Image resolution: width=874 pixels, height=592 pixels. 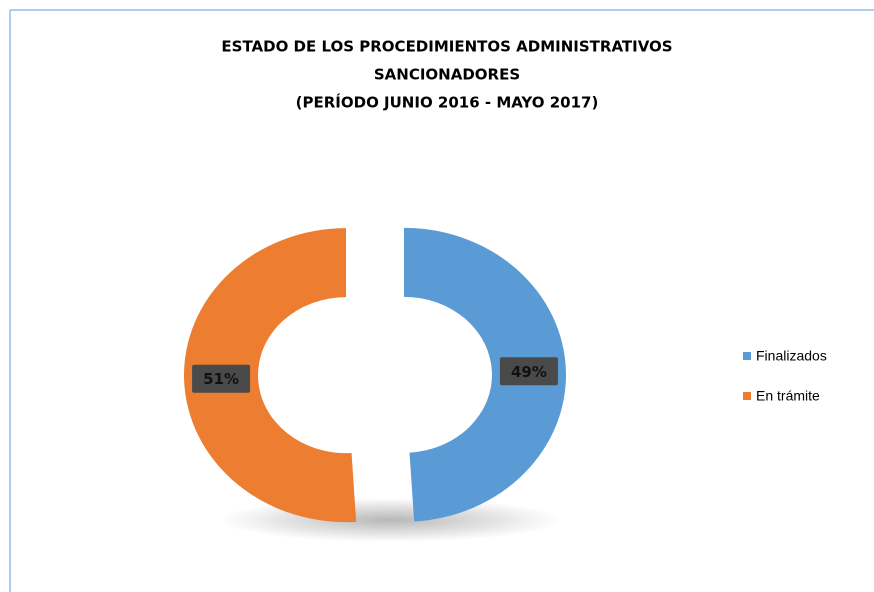 I want to click on data-label: 49%, so click(x=529, y=372).